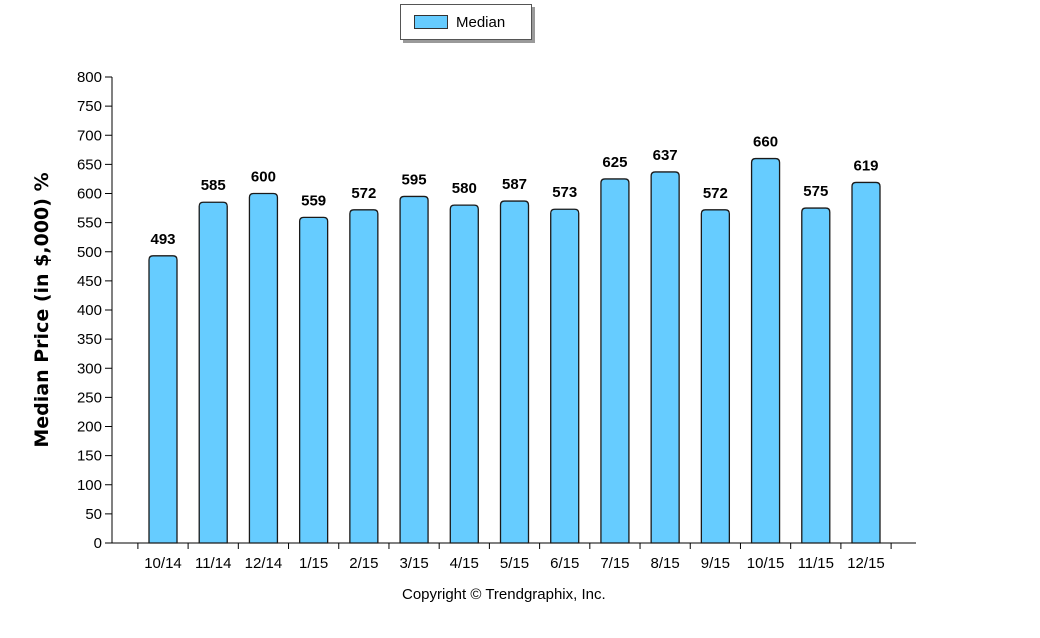  What do you see at coordinates (665, 563) in the screenshot?
I see `x-tick-label: 8/15` at bounding box center [665, 563].